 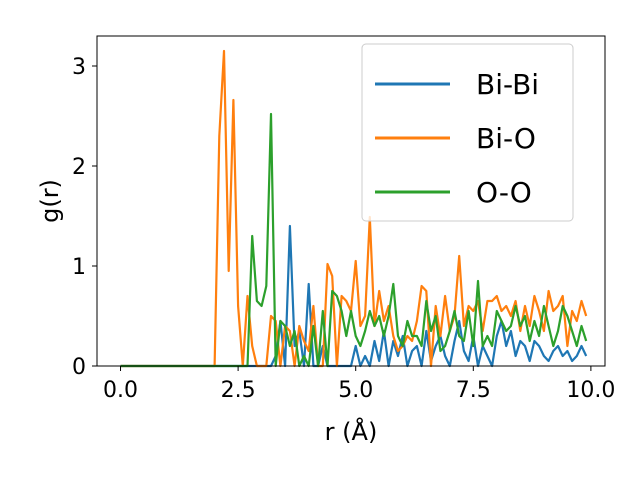 What do you see at coordinates (504, 192) in the screenshot?
I see `legend-label: O-O` at bounding box center [504, 192].